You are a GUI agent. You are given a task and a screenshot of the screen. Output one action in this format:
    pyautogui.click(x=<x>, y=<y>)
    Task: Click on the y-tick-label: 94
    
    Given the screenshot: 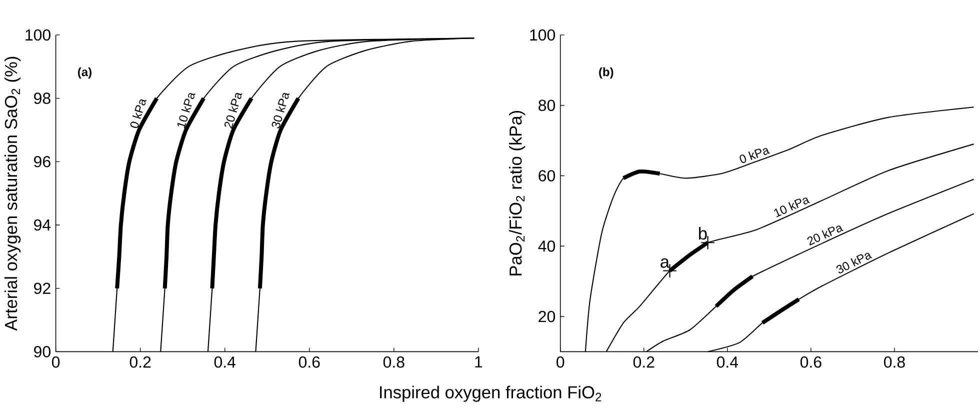 What is the action you would take?
    pyautogui.click(x=42, y=225)
    